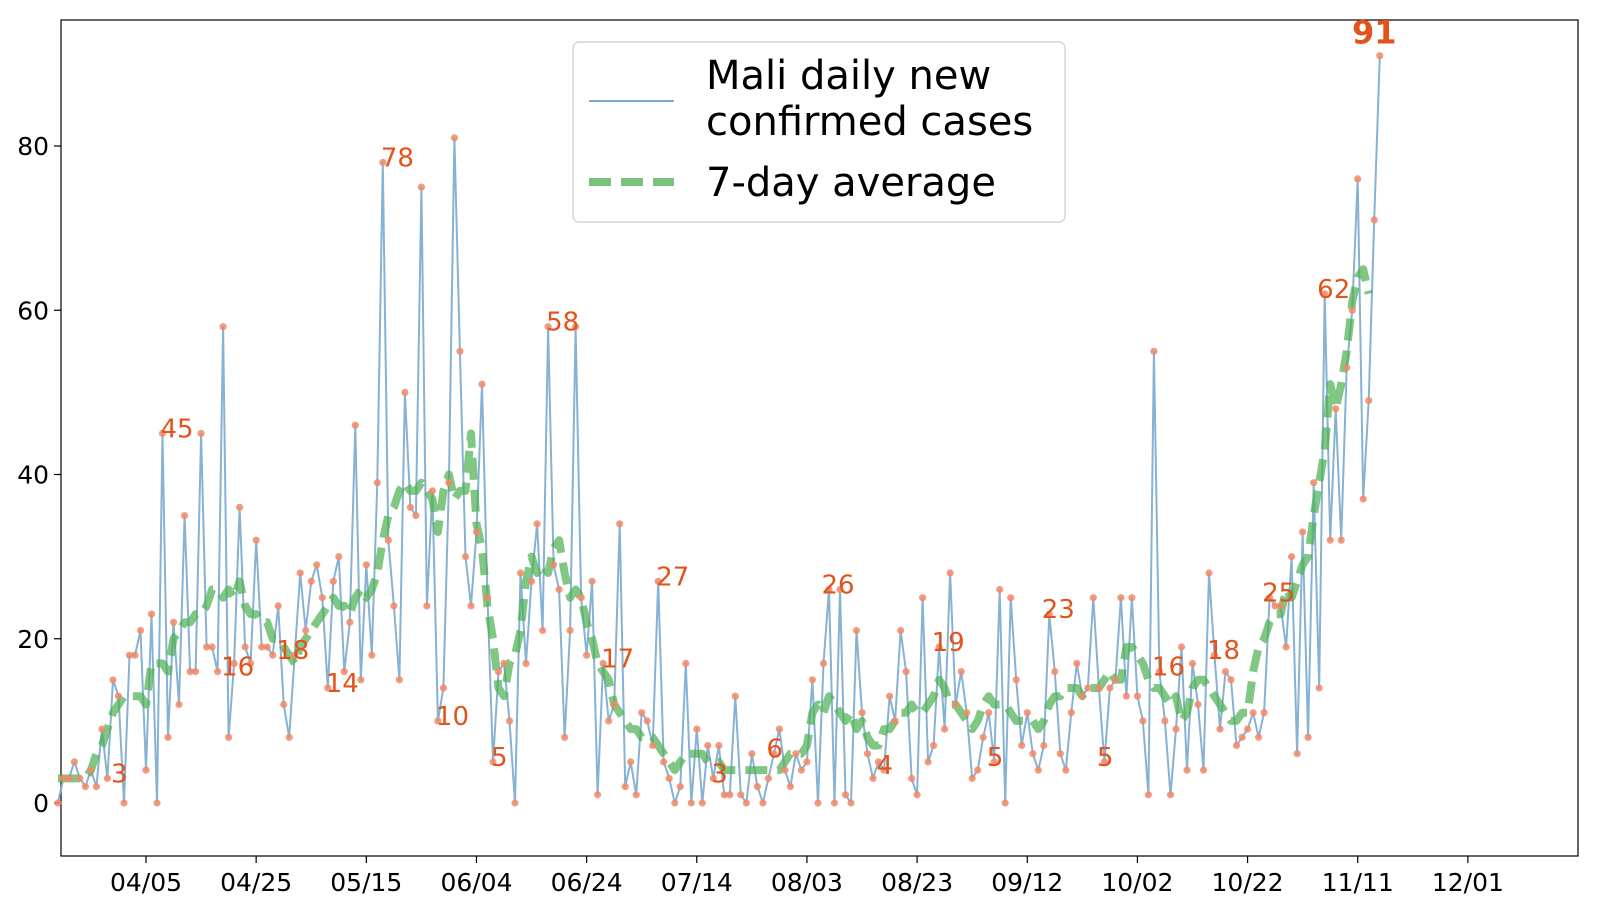 The height and width of the screenshot is (905, 1600). I want to click on data-label: 58, so click(562, 323).